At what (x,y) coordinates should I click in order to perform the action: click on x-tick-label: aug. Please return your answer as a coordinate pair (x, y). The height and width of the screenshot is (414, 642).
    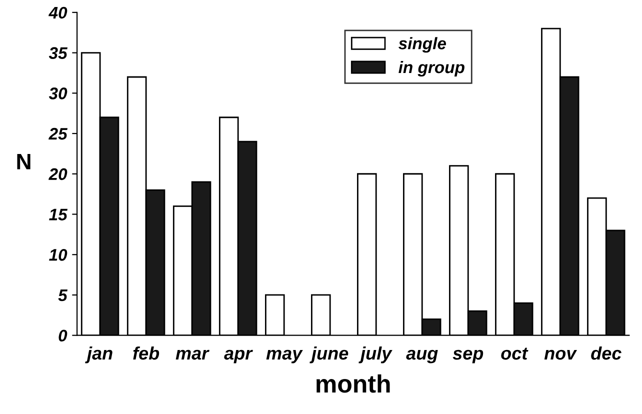
    Looking at the image, I should click on (422, 357).